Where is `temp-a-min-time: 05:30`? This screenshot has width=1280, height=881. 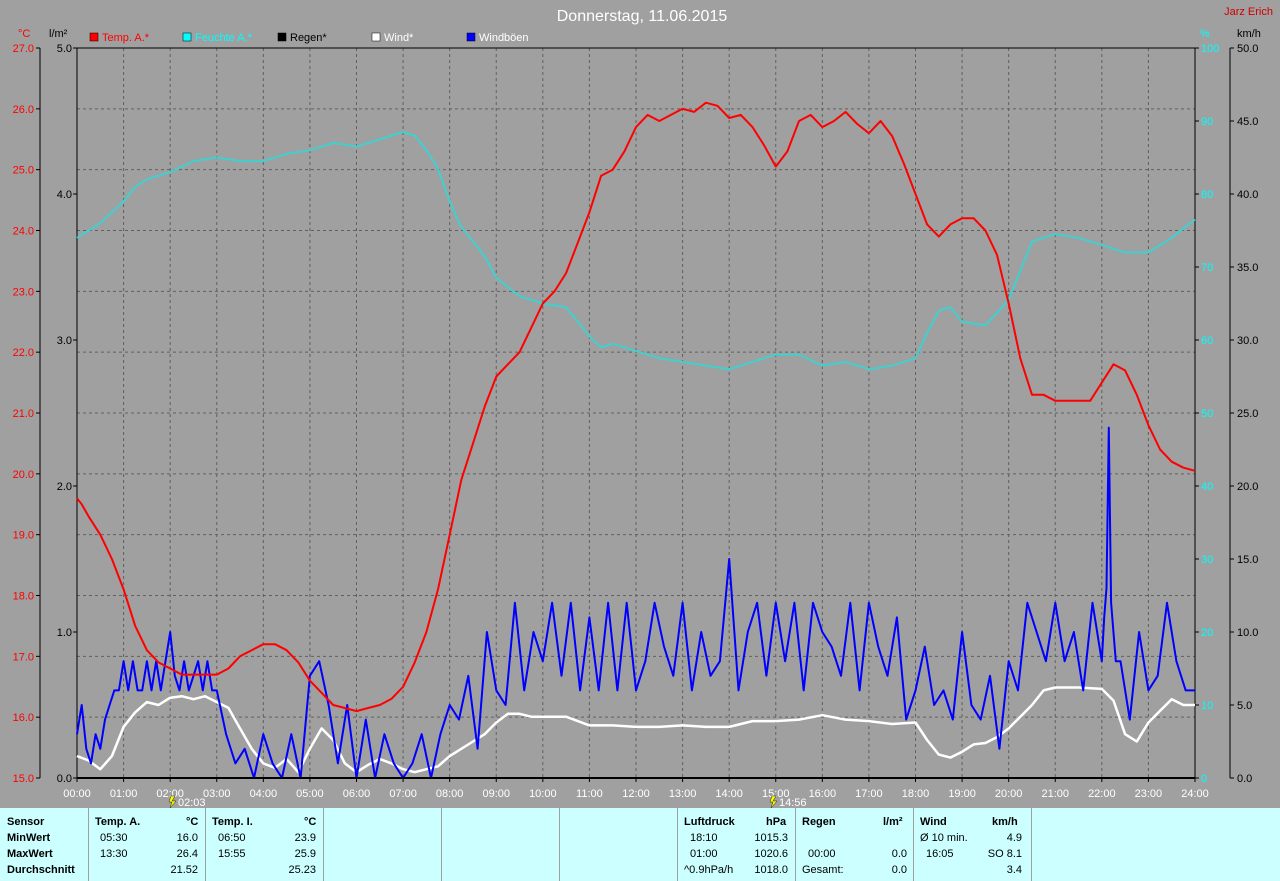 temp-a-min-time: 05:30 is located at coordinates (114, 838).